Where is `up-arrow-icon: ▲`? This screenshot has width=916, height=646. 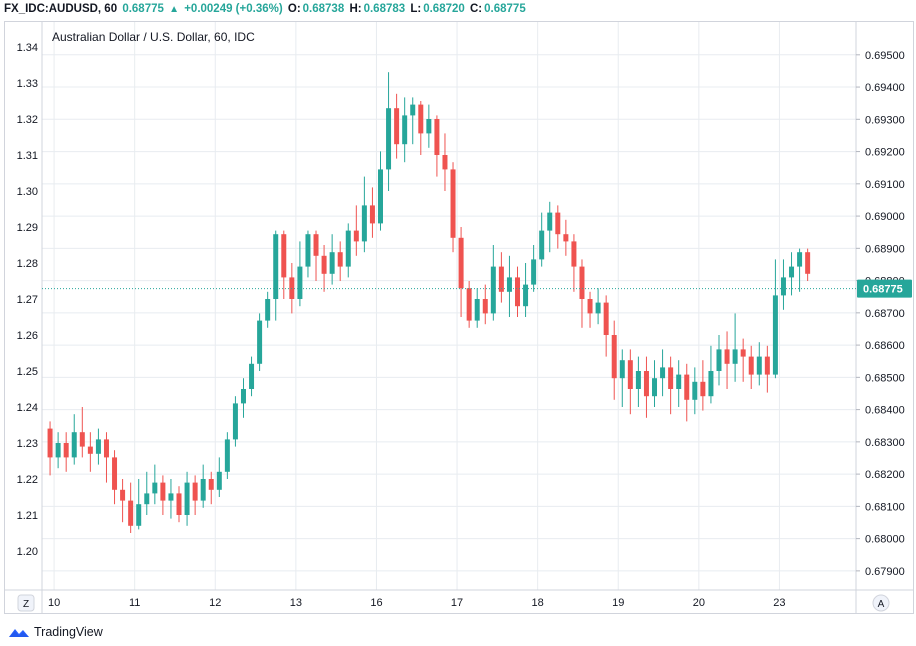 up-arrow-icon: ▲ is located at coordinates (174, 9).